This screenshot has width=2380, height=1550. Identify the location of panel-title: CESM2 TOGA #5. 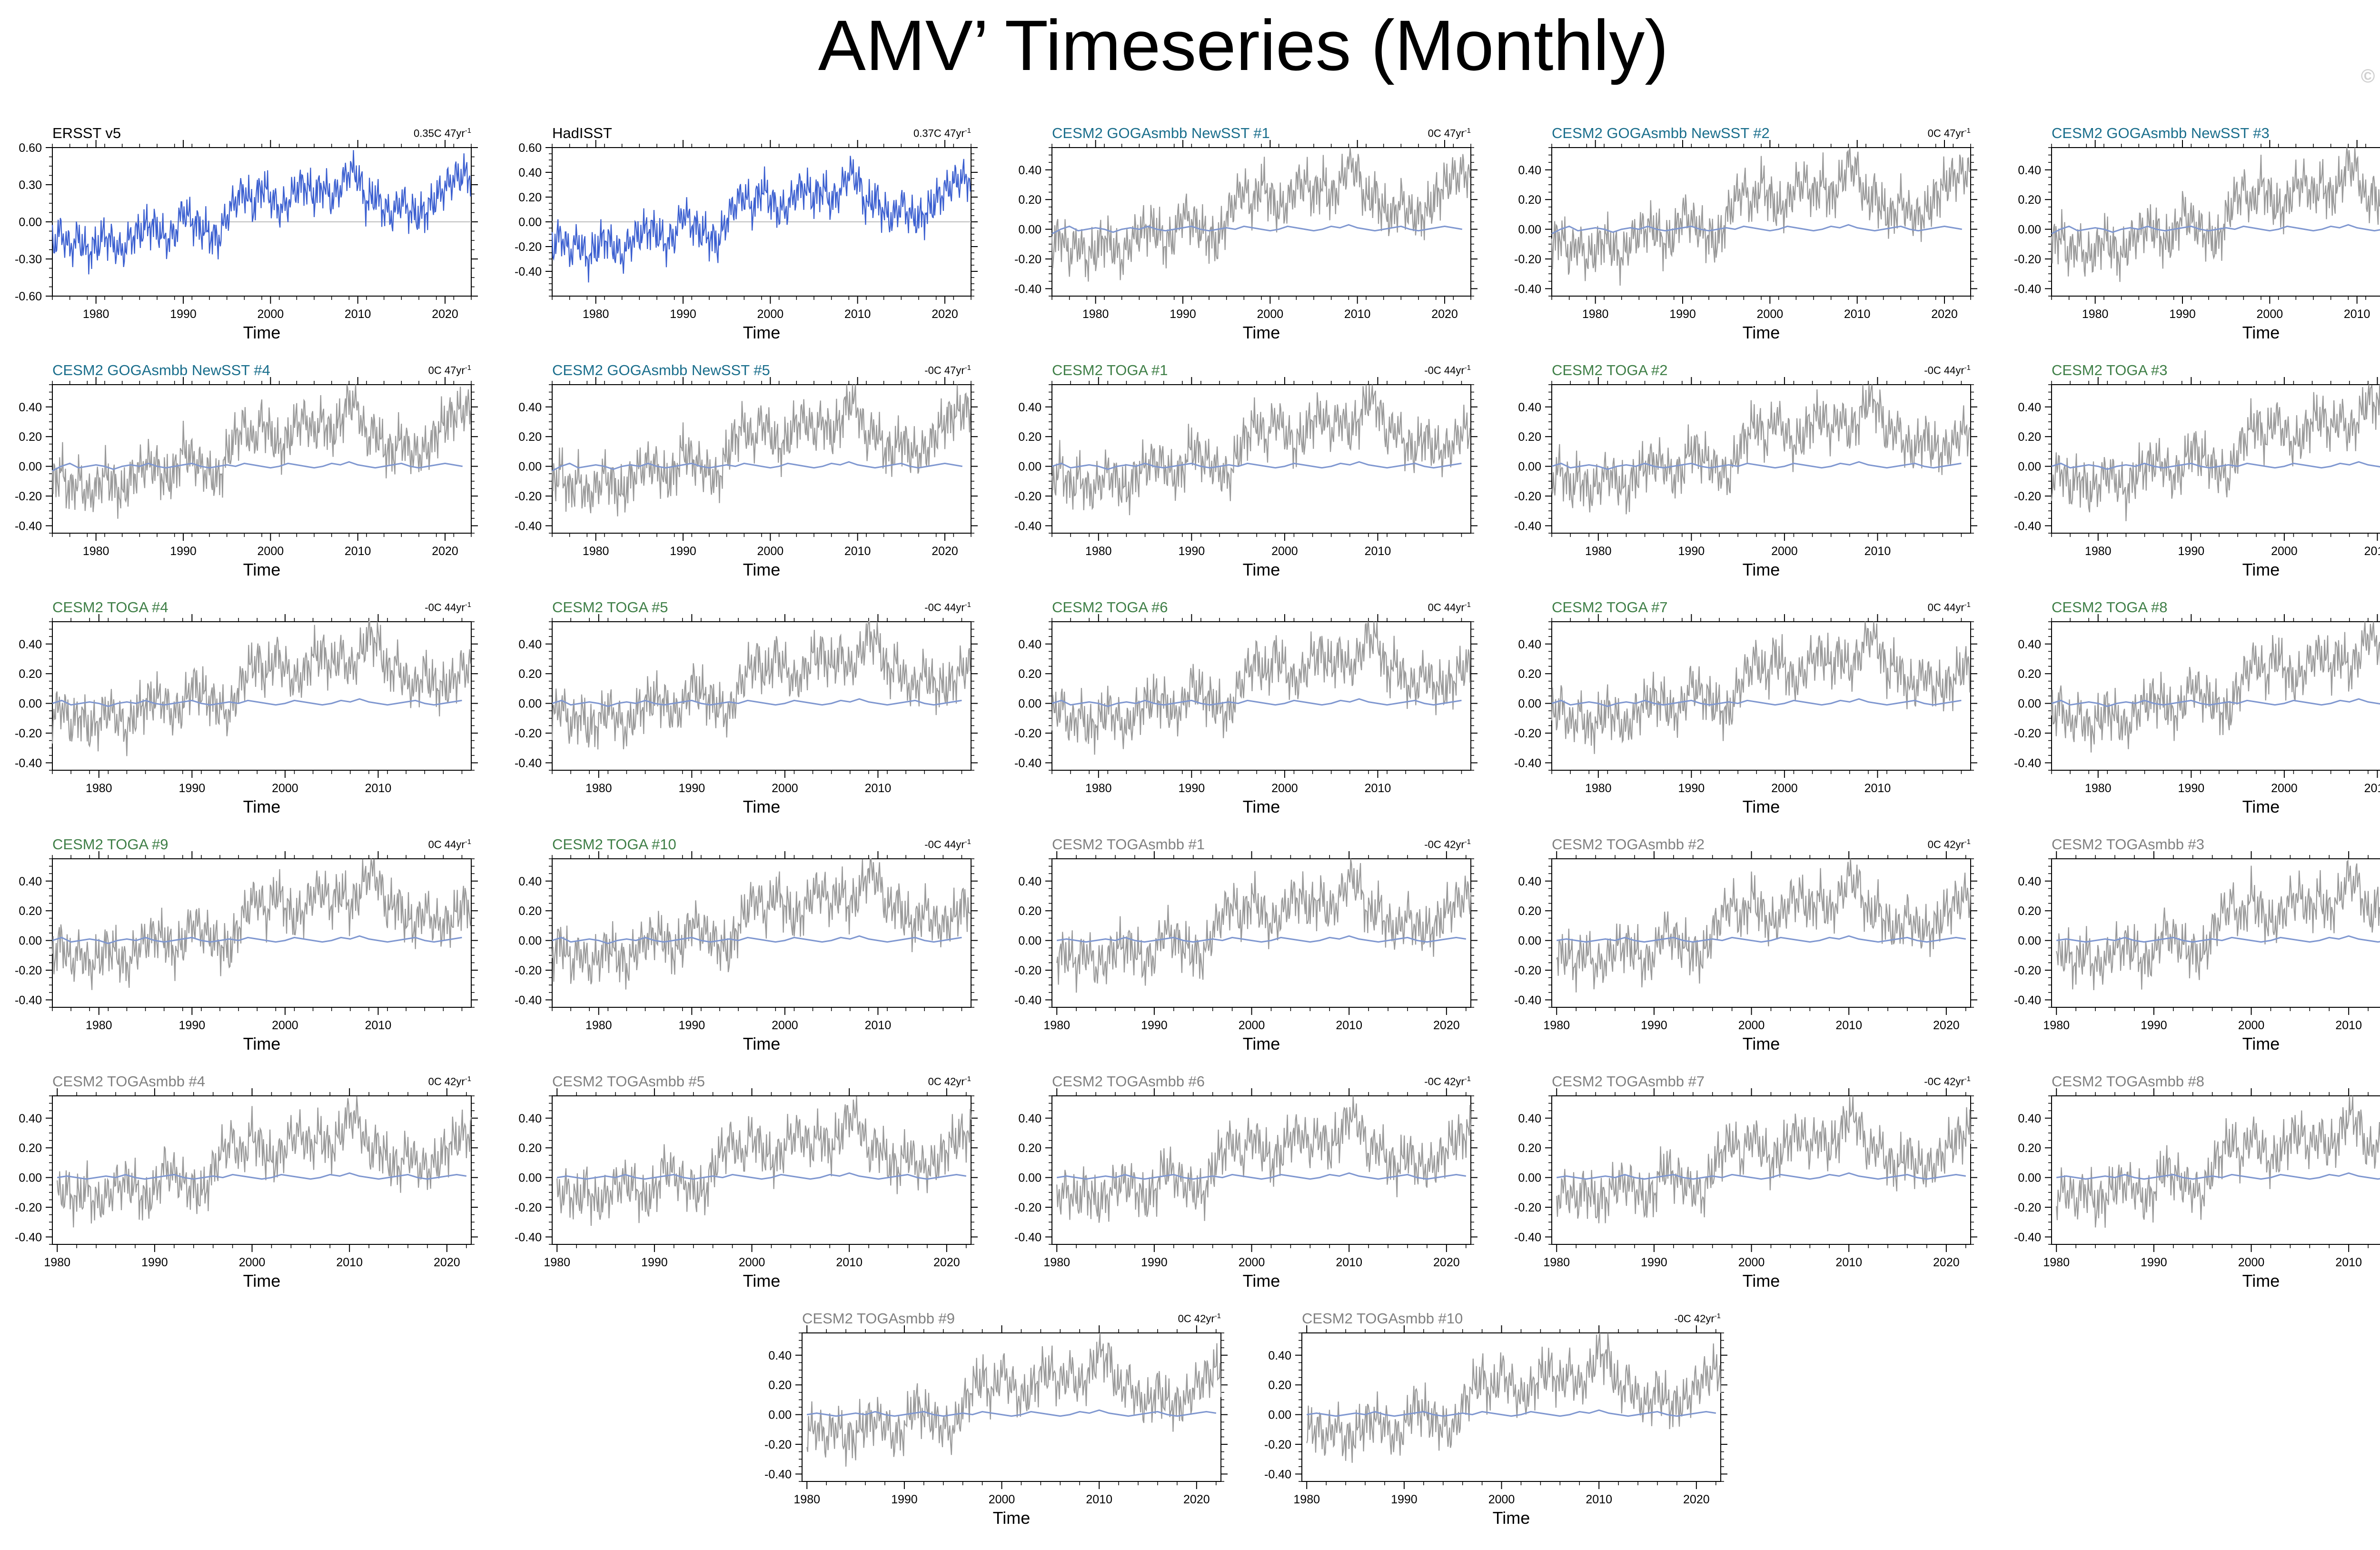
(610, 607).